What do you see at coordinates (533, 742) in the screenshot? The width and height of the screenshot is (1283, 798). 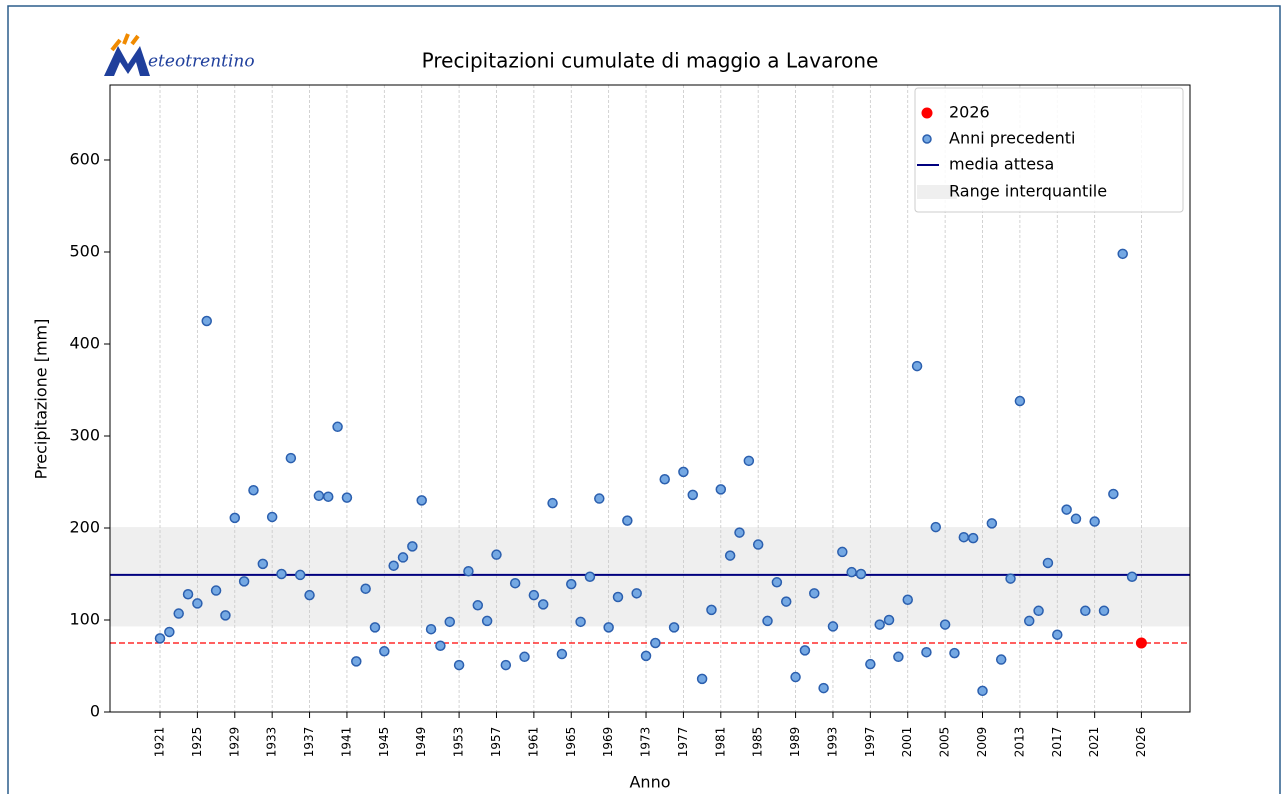 I see `x-tick-label: 1961` at bounding box center [533, 742].